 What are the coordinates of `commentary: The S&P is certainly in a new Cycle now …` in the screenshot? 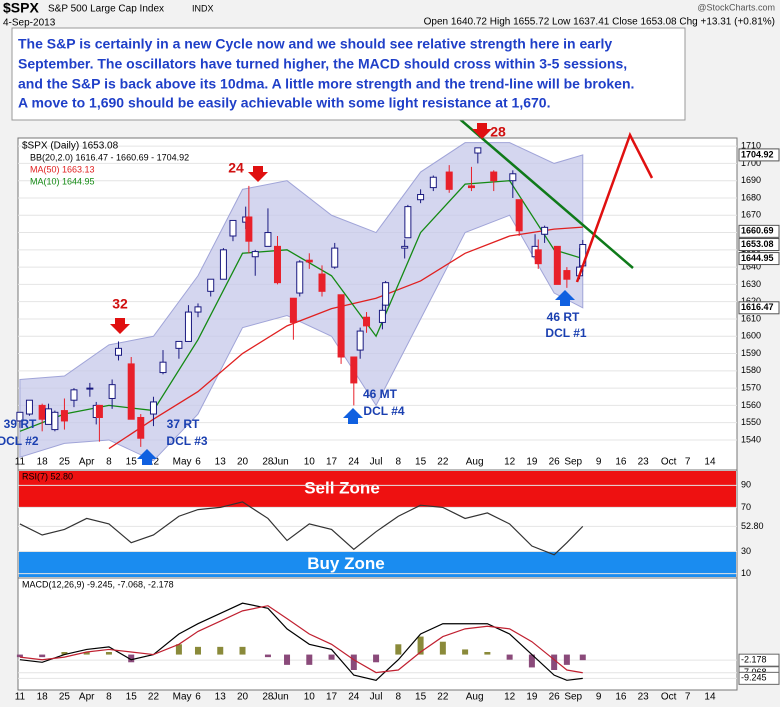 It's located at (315, 44).